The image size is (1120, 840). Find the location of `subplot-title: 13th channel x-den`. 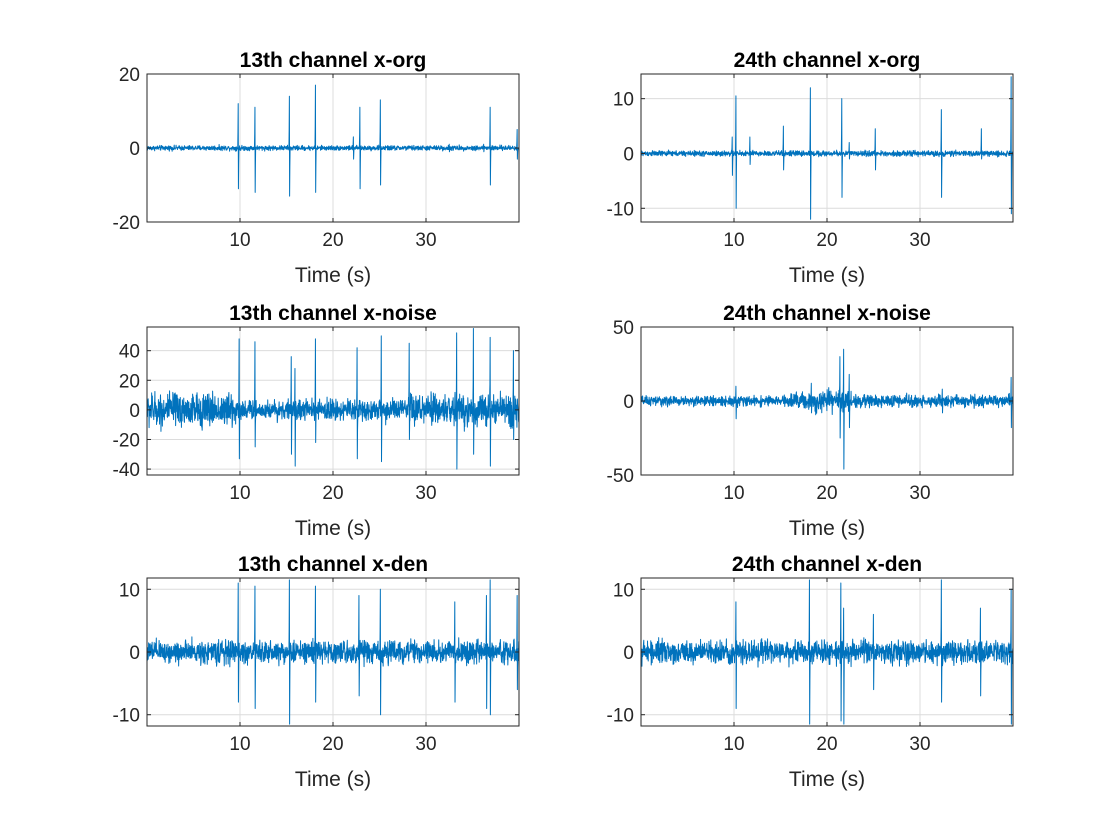

subplot-title: 13th channel x-den is located at coordinates (333, 564).